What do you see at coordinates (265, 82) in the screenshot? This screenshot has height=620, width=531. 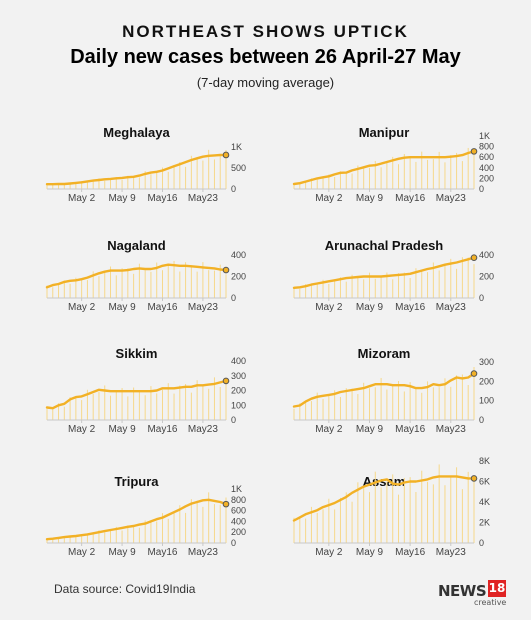 I see `chart-subtitle: (7-day moving average)` at bounding box center [265, 82].